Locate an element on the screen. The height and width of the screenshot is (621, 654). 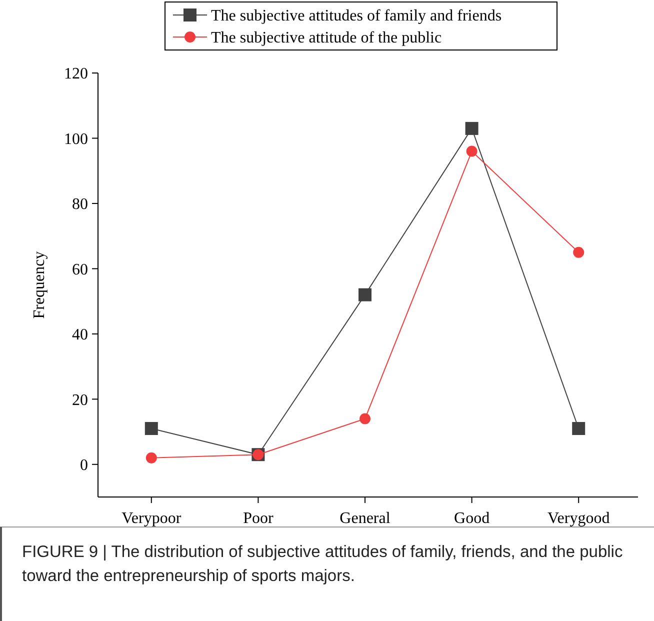
y-tick-label: 0 is located at coordinates (84, 465).